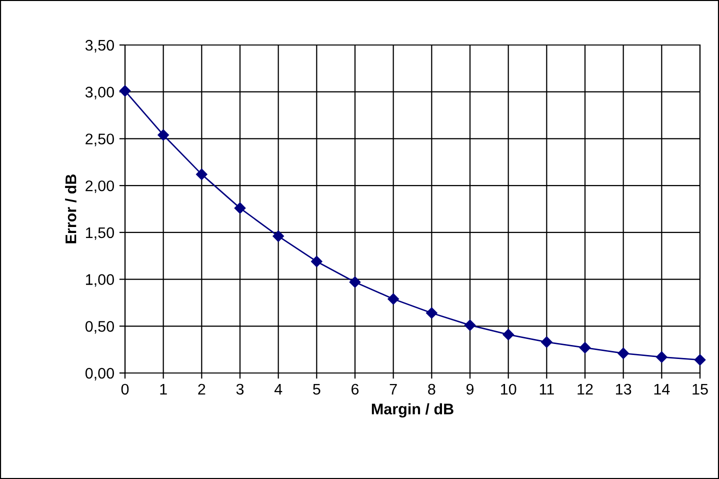  Describe the element at coordinates (624, 389) in the screenshot. I see `x-tick-label: 13` at that location.